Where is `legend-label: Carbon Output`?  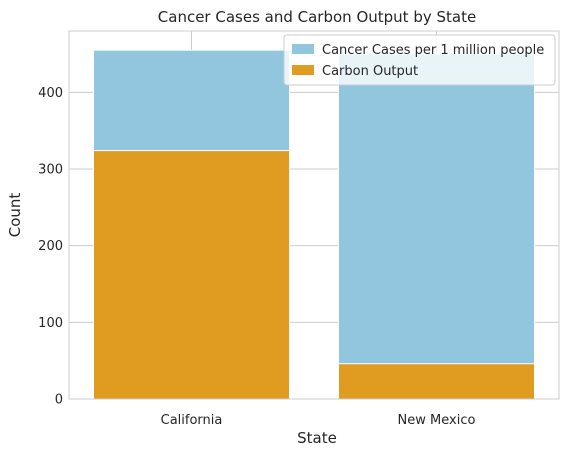 legend-label: Carbon Output is located at coordinates (370, 71).